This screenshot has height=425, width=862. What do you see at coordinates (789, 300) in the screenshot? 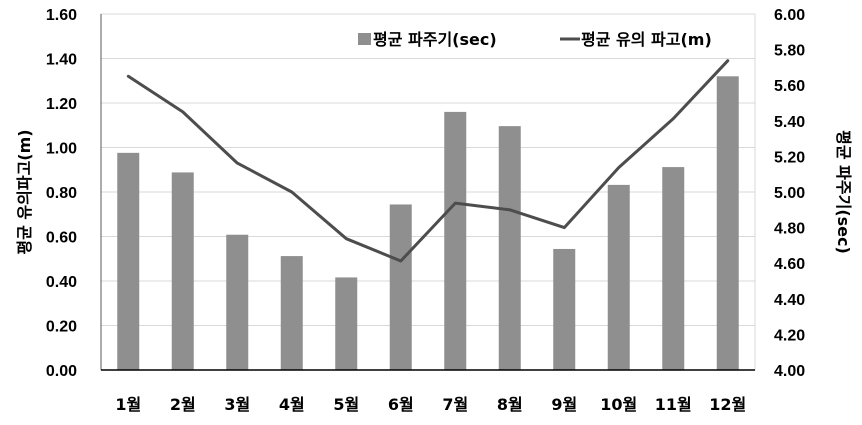
I see `right-tick-label: 4.40` at bounding box center [789, 300].